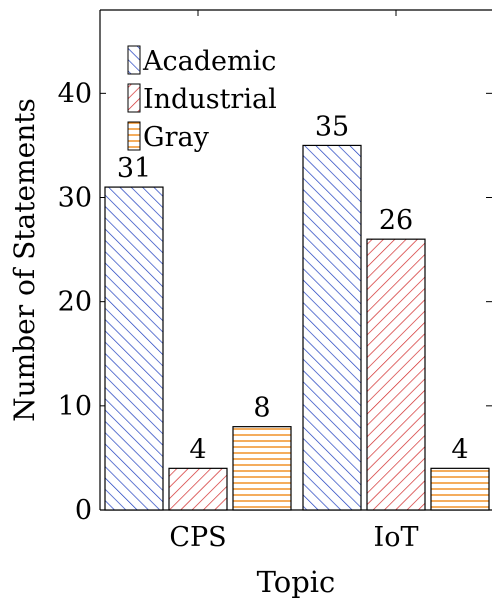  I want to click on bar-industrial-cps, so click(198, 489).